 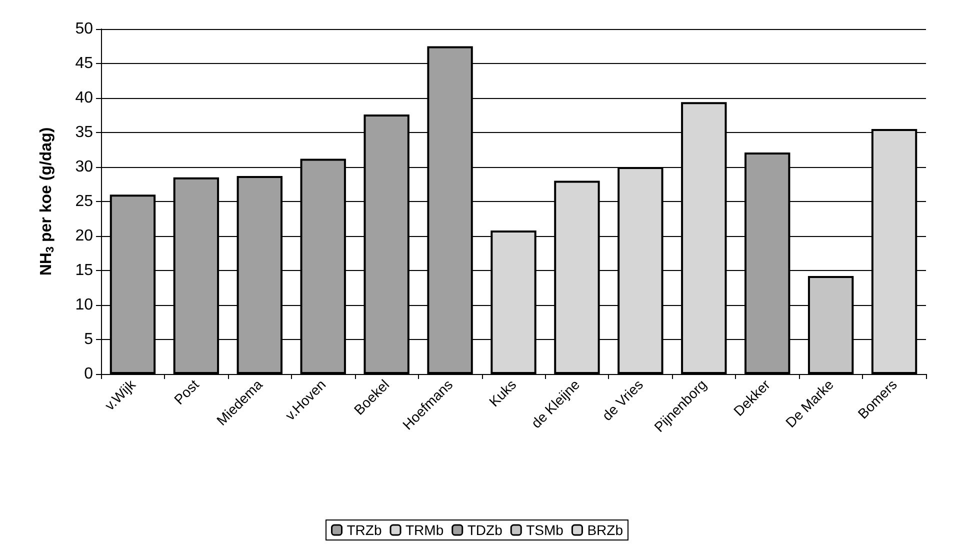 What do you see at coordinates (545, 530) in the screenshot?
I see `legend-label: TSMb` at bounding box center [545, 530].